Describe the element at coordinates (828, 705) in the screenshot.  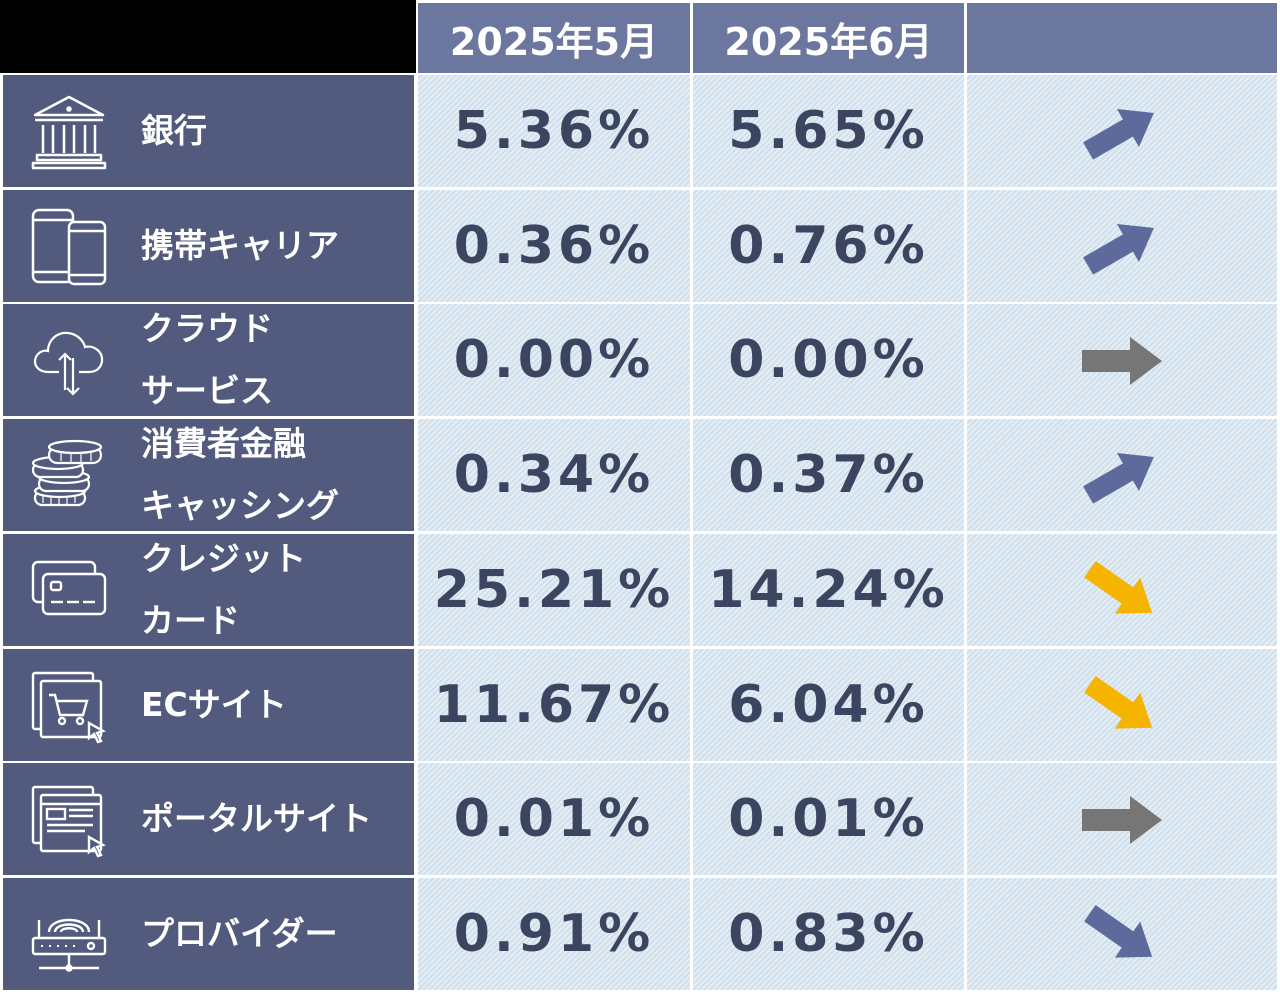
I see `value-cell-june: 6.04%` at that location.